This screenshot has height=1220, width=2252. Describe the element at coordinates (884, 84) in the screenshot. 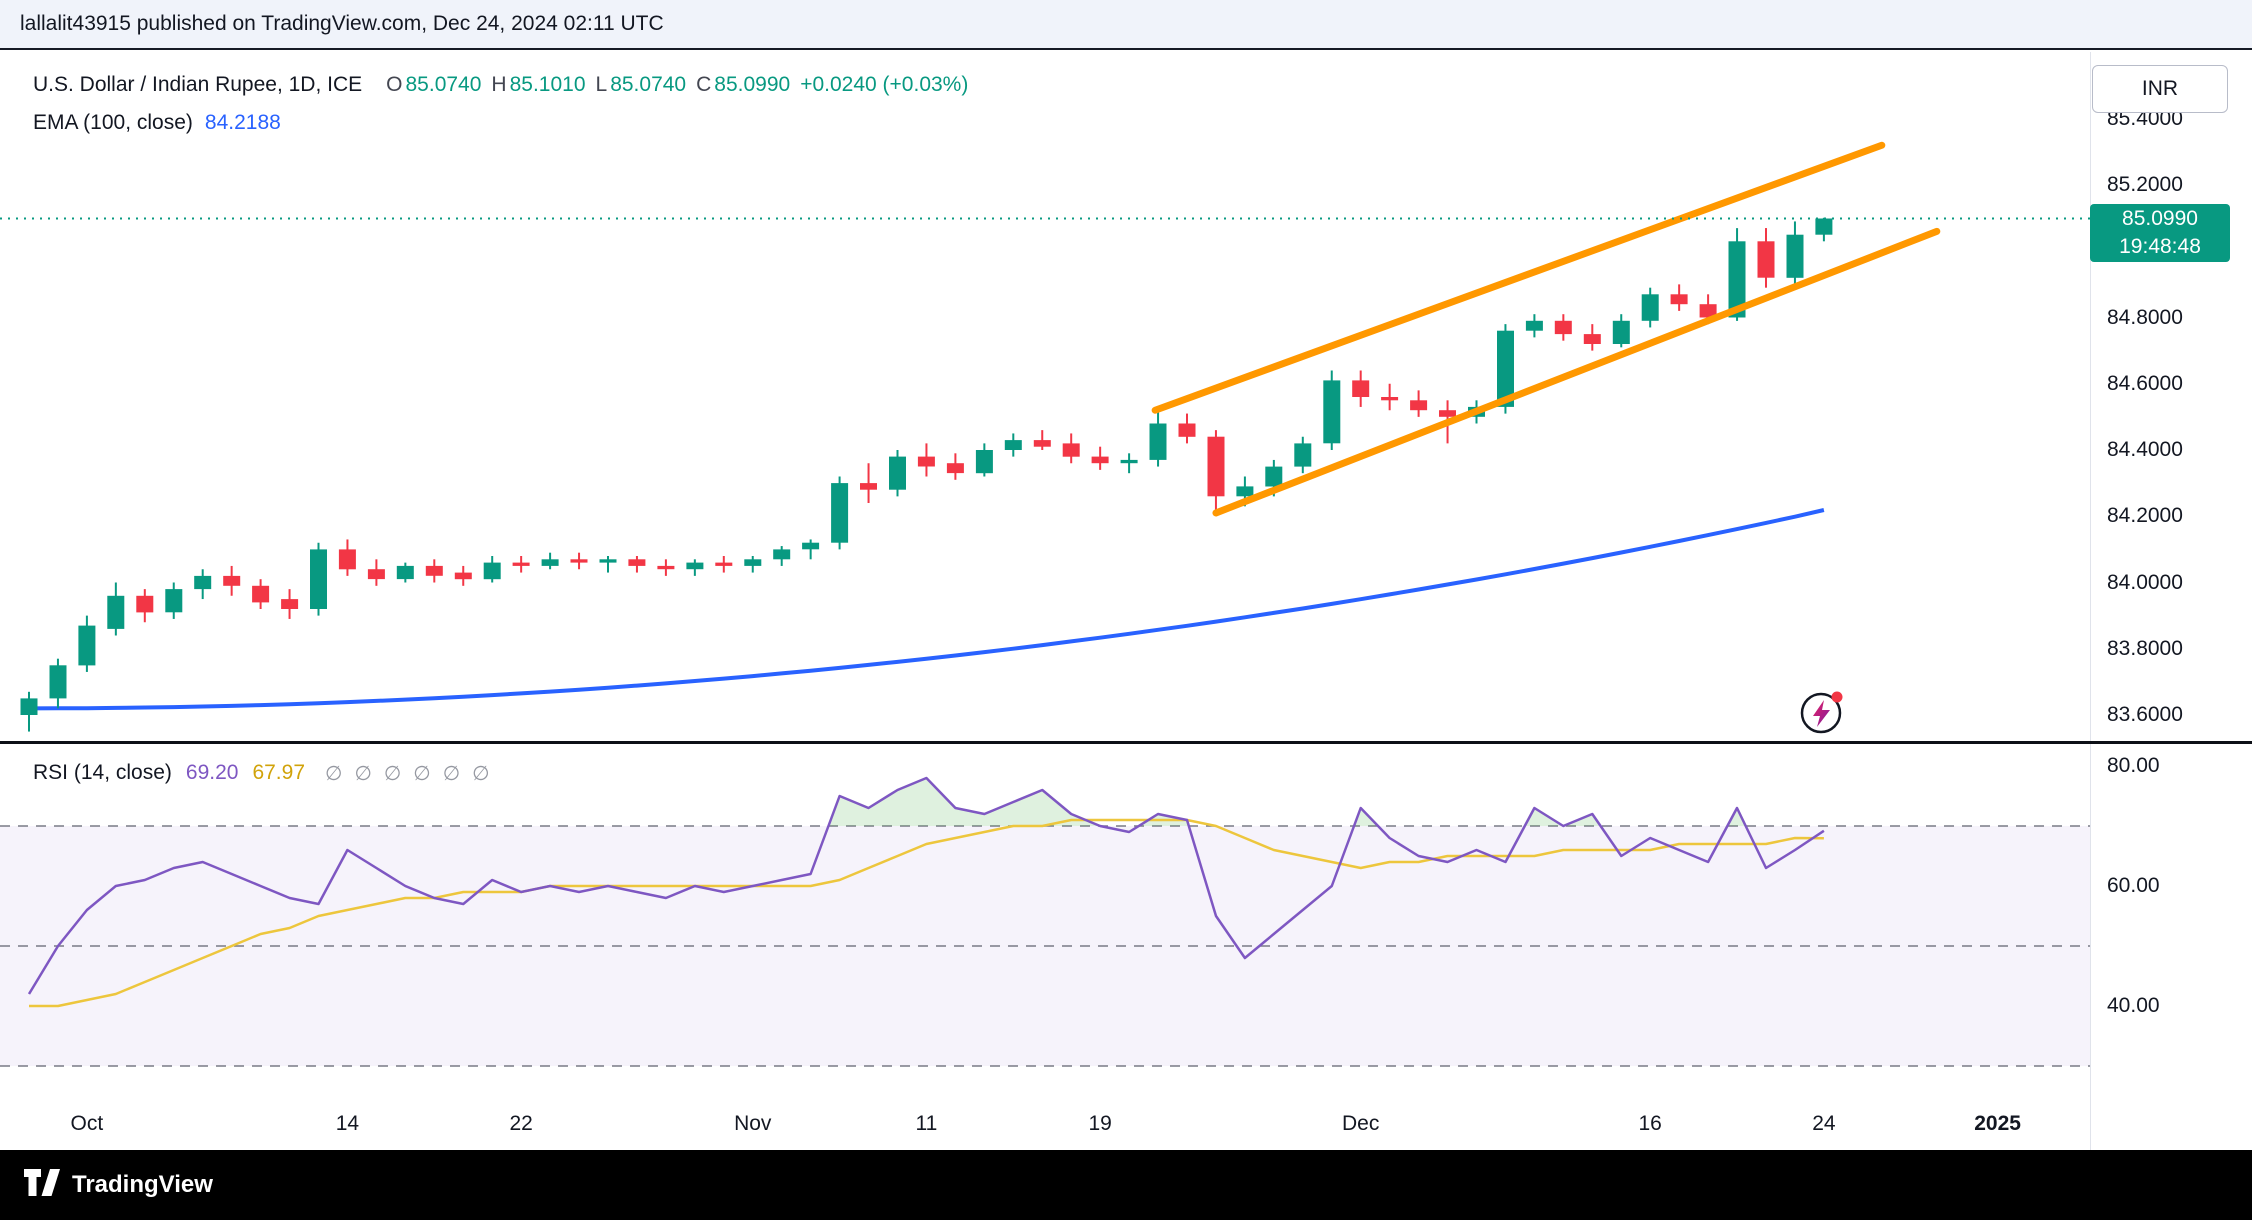

I see `change-value: +0.0240 (+0.03%)` at that location.